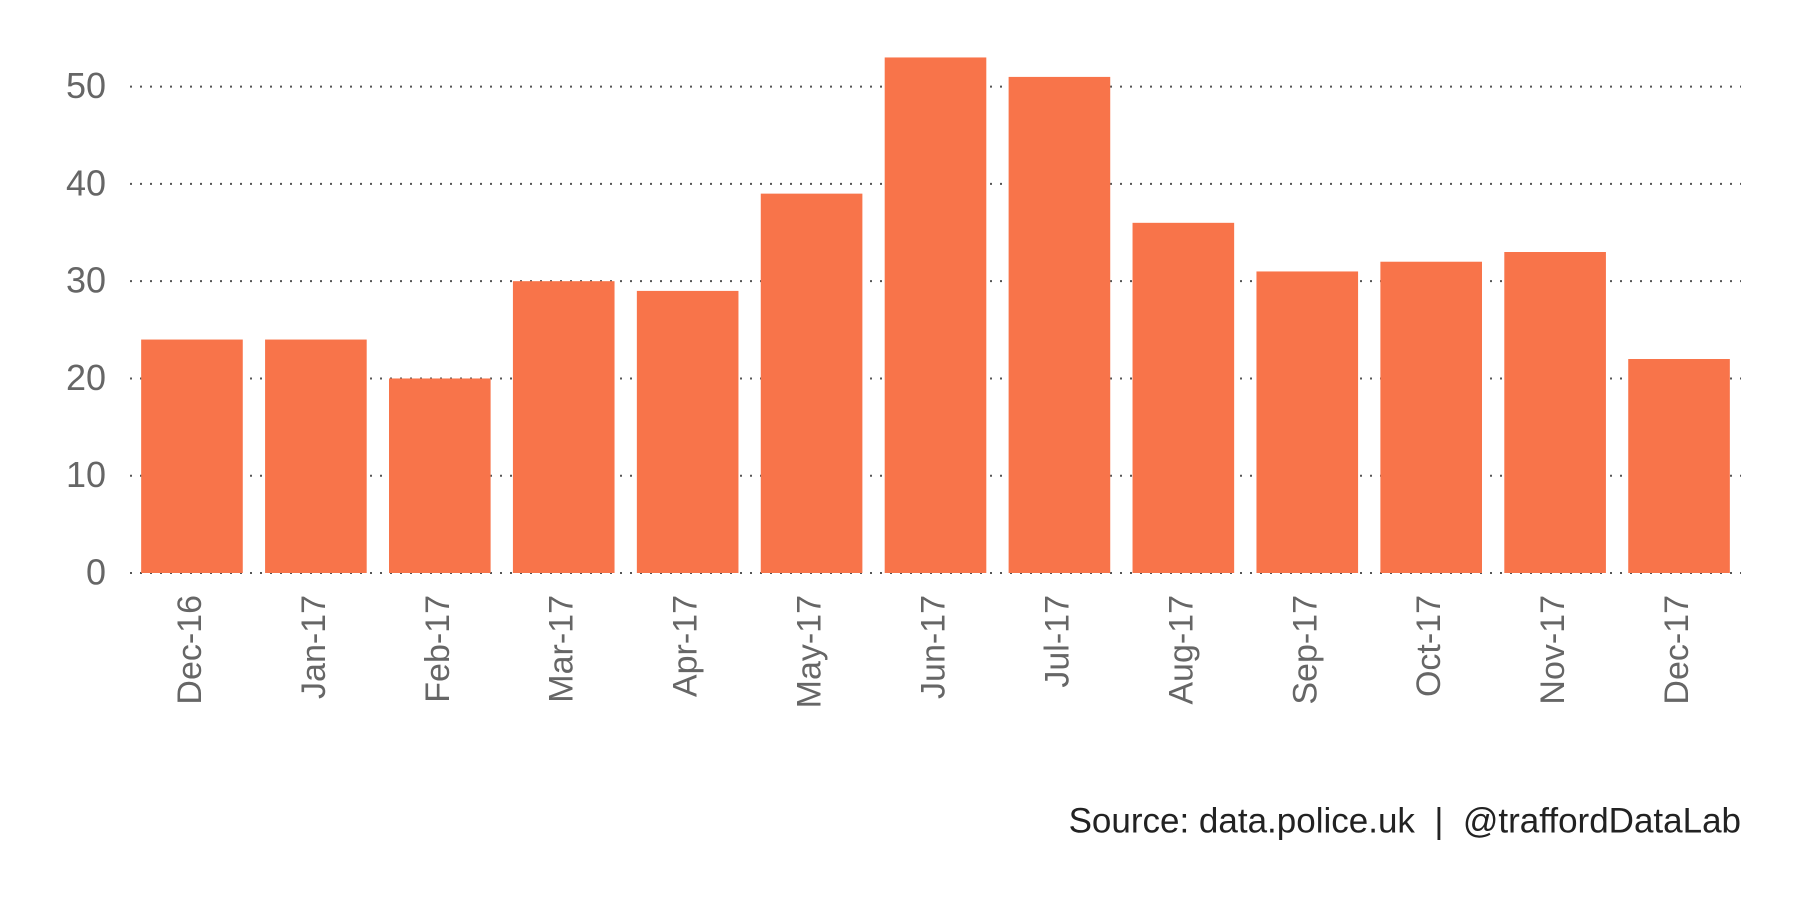  Describe the element at coordinates (190, 650) in the screenshot. I see `x-tick-label: Dec-16` at that location.